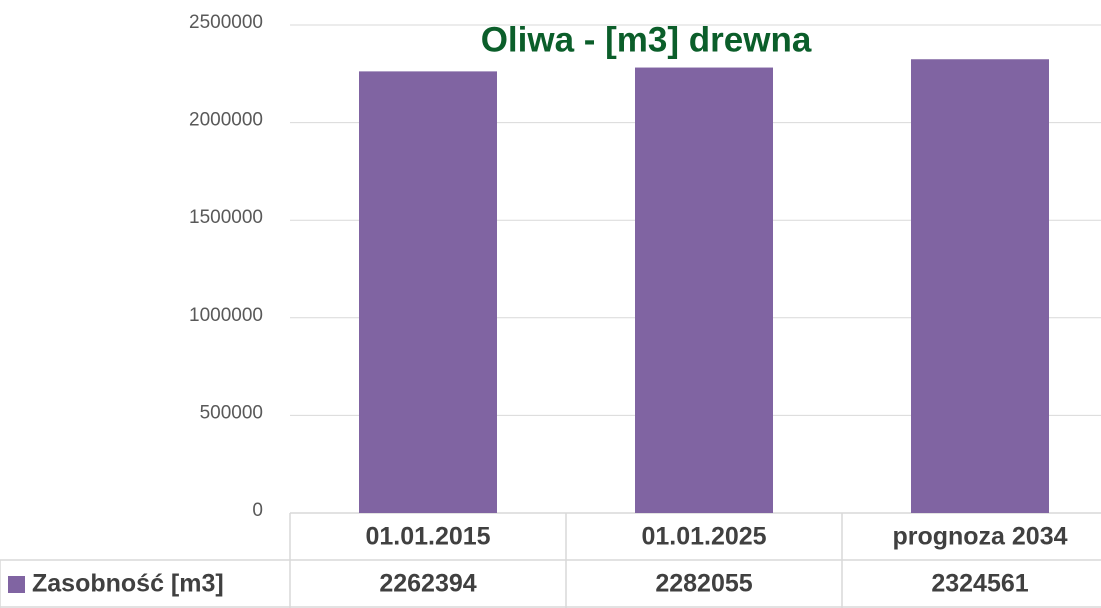 Image resolution: width=1101 pixels, height=608 pixels. What do you see at coordinates (257, 510) in the screenshot?
I see `y-tick-label: 0` at bounding box center [257, 510].